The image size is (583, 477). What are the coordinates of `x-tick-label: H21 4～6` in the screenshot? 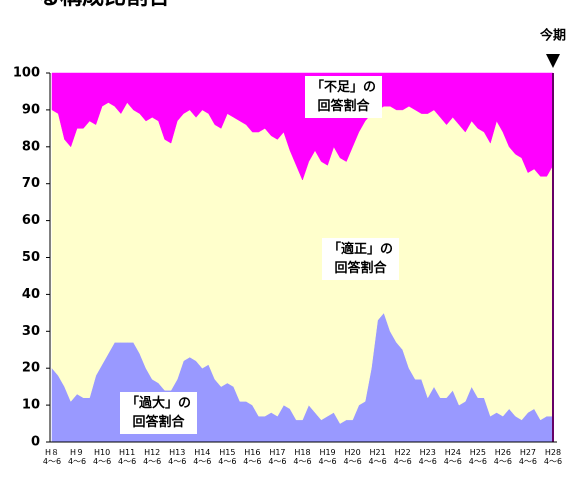 It's located at (377, 457).